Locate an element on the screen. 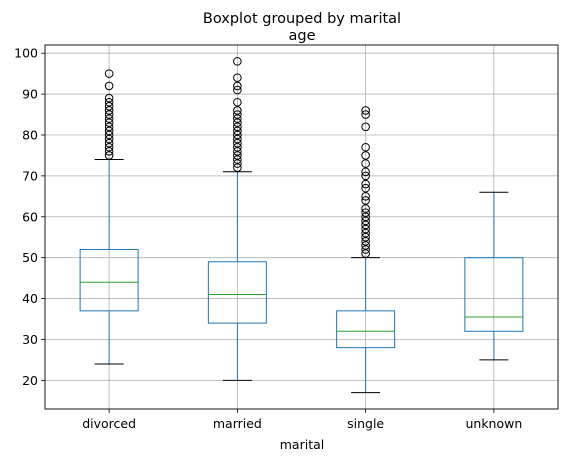 The width and height of the screenshot is (568, 461). y-tick-label: 50 is located at coordinates (30, 257).